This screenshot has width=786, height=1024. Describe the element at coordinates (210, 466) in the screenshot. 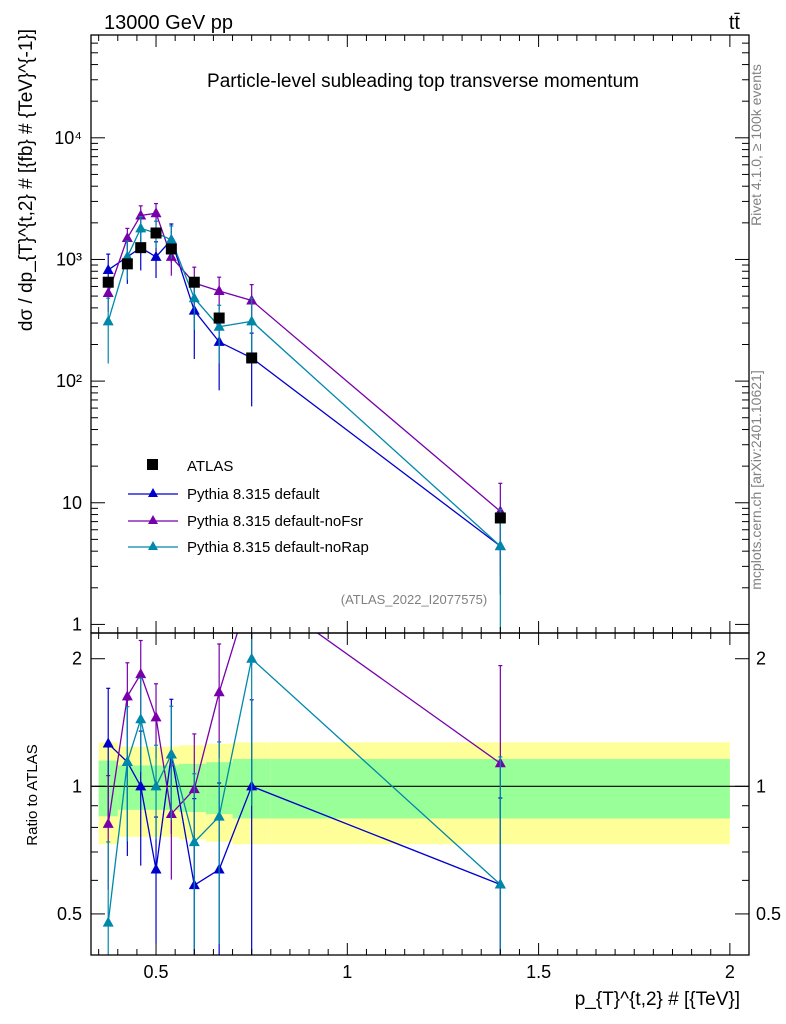

I see `legend-label-atlas: ATLAS` at that location.